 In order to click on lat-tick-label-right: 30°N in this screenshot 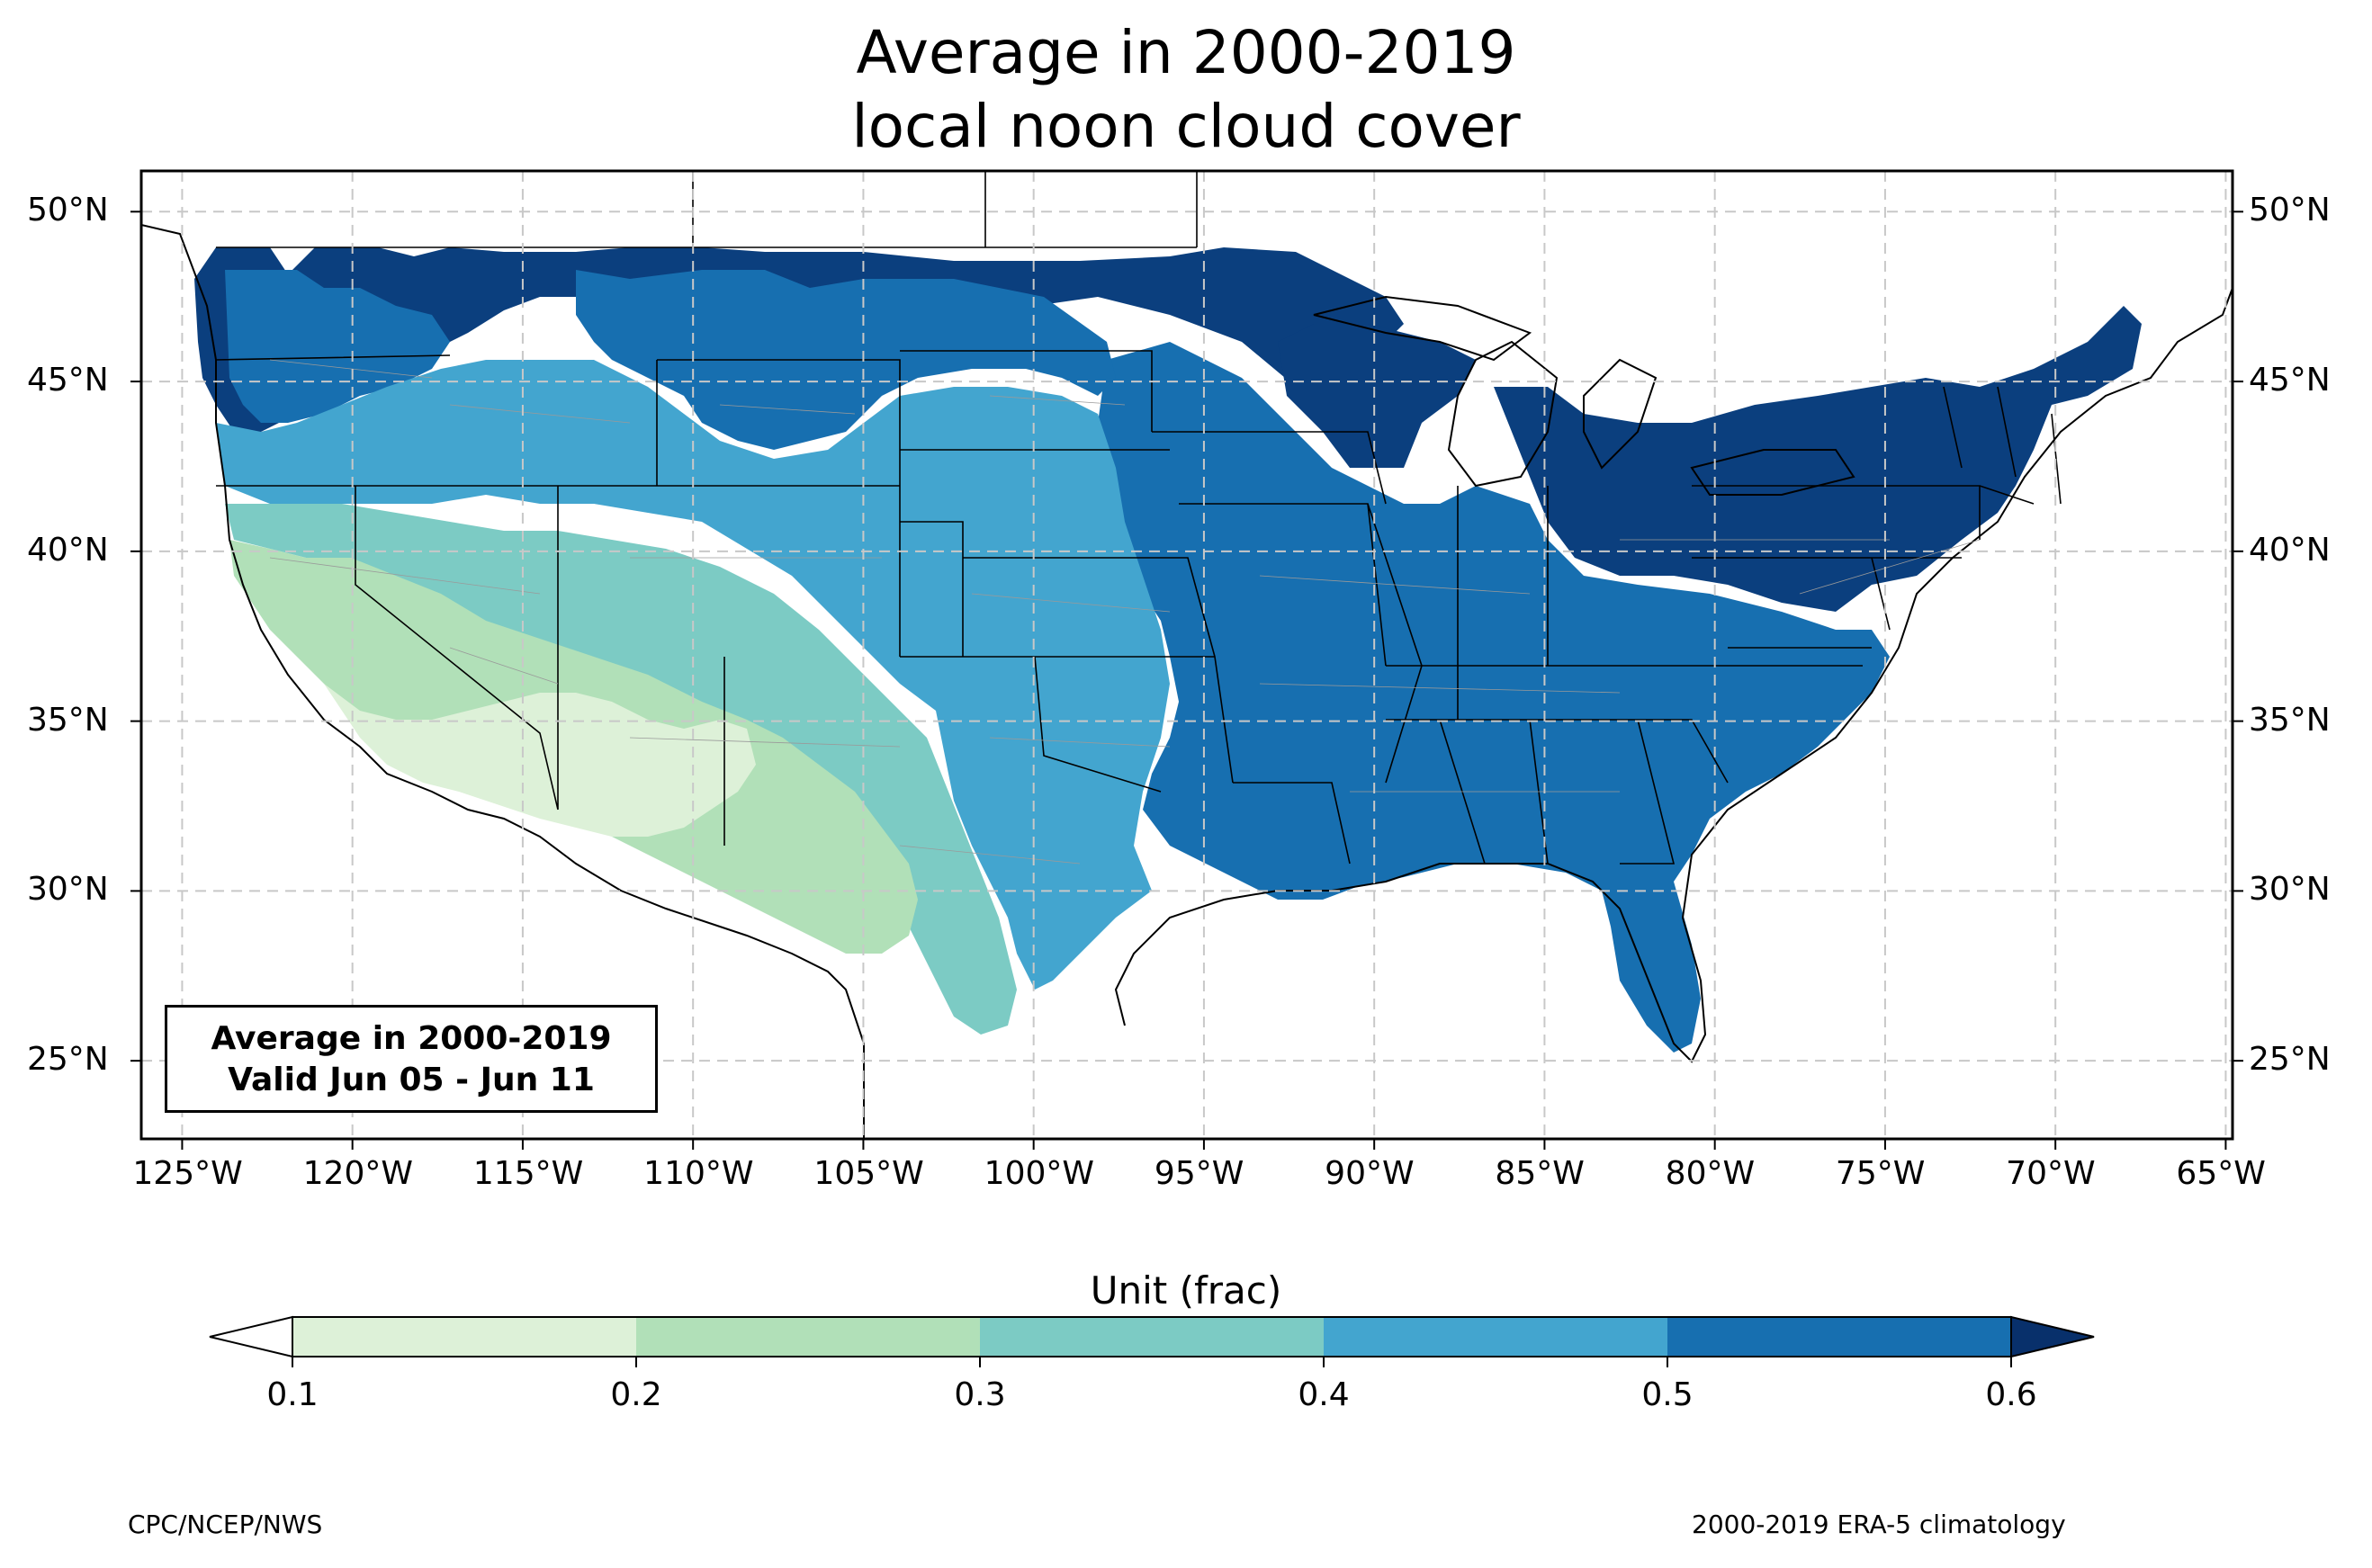, I will do `click(2290, 890)`.